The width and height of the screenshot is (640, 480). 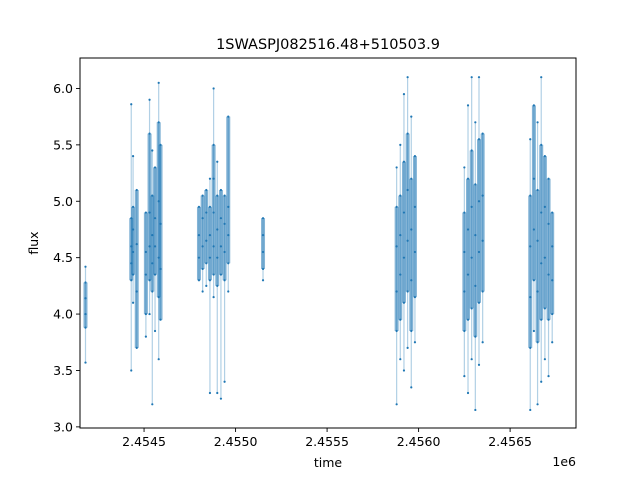 I want to click on y-tick-label: 3.5, so click(x=63, y=370).